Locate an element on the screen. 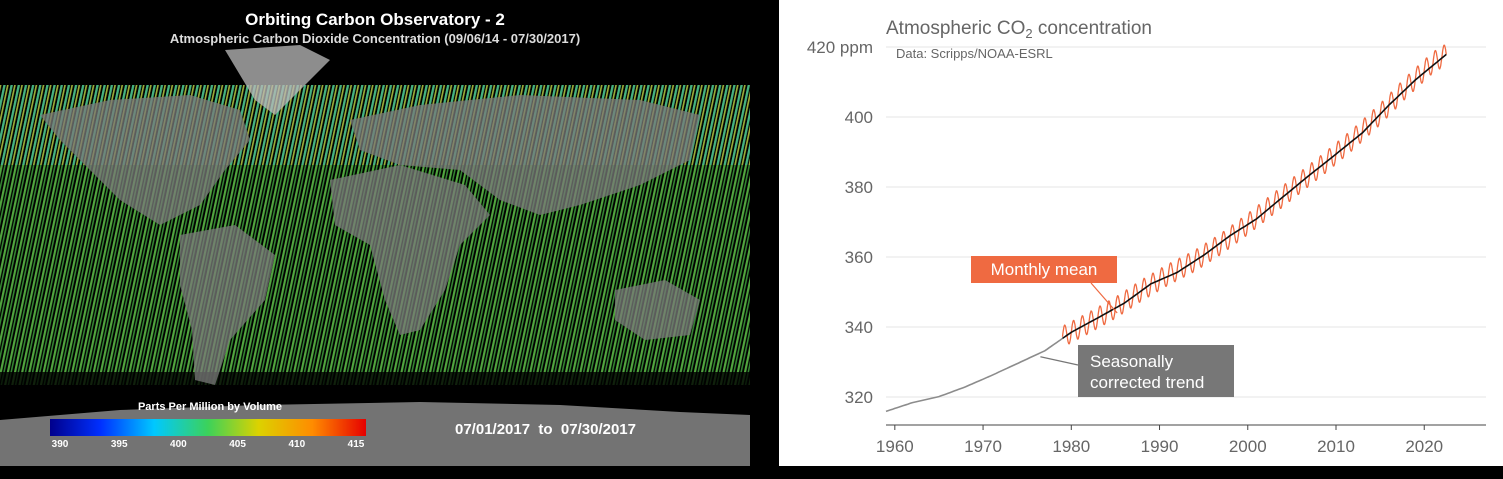  greenland is located at coordinates (277, 80).